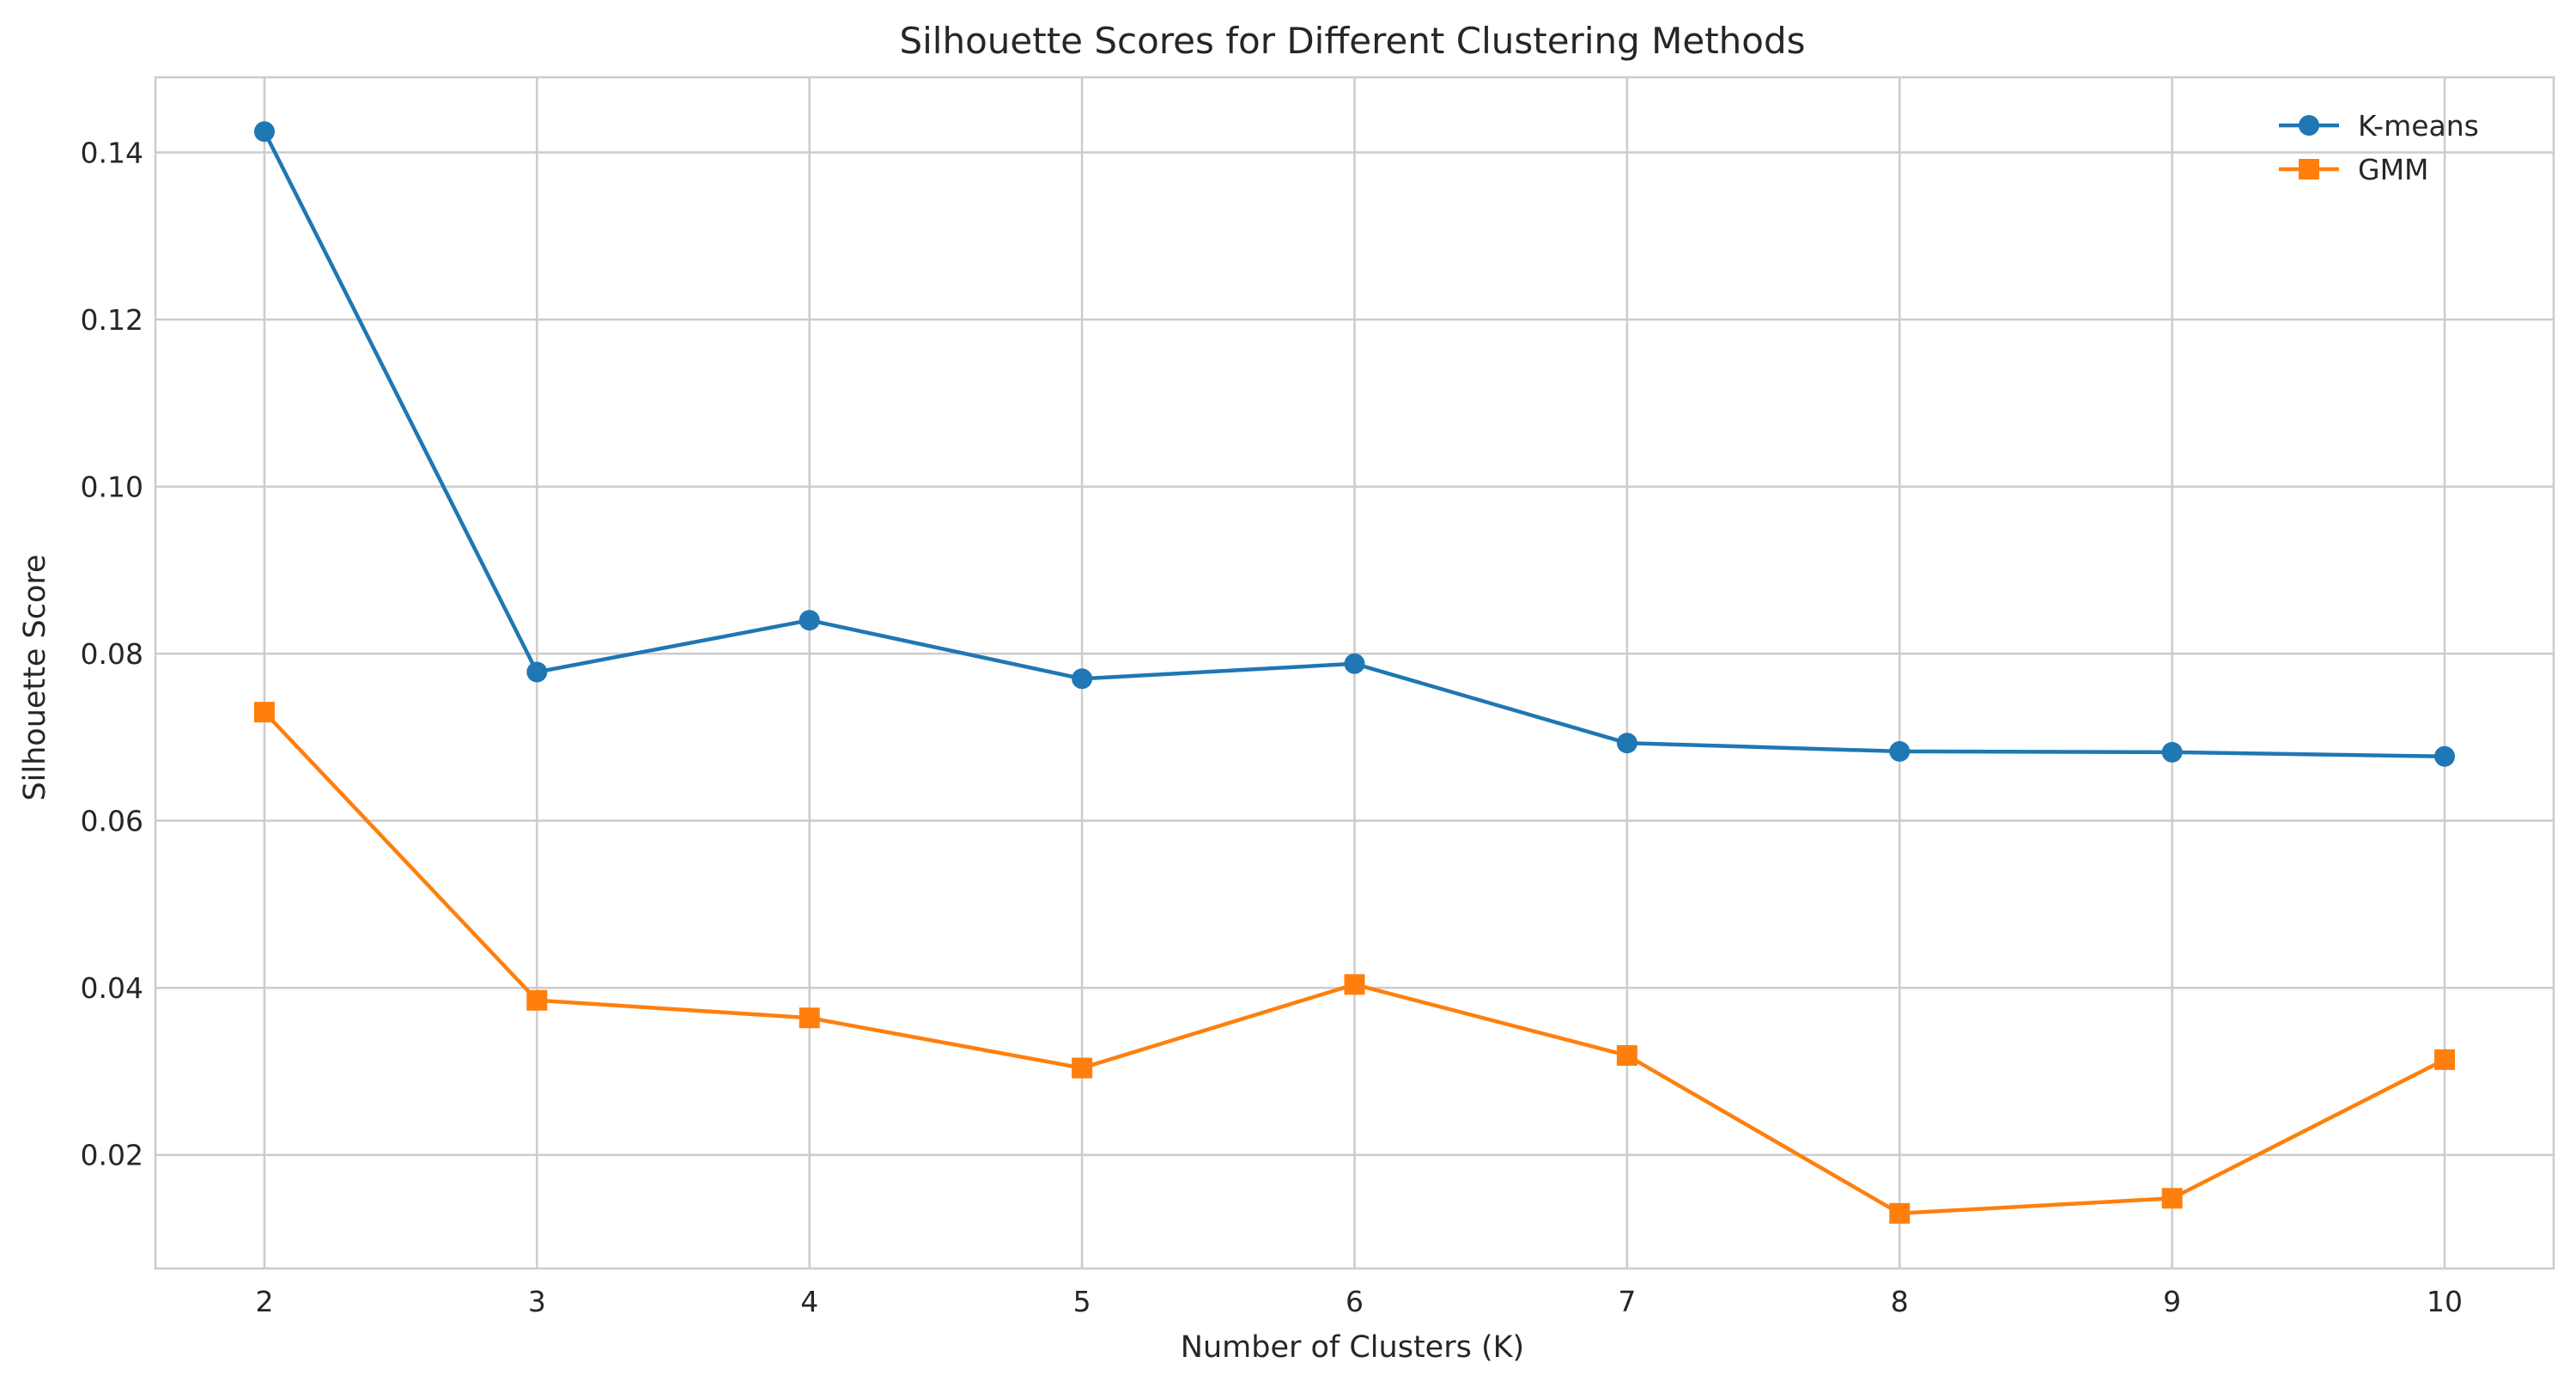 This screenshot has width=2576, height=1387. Describe the element at coordinates (264, 1301) in the screenshot. I see `x-tick-label: 2` at that location.